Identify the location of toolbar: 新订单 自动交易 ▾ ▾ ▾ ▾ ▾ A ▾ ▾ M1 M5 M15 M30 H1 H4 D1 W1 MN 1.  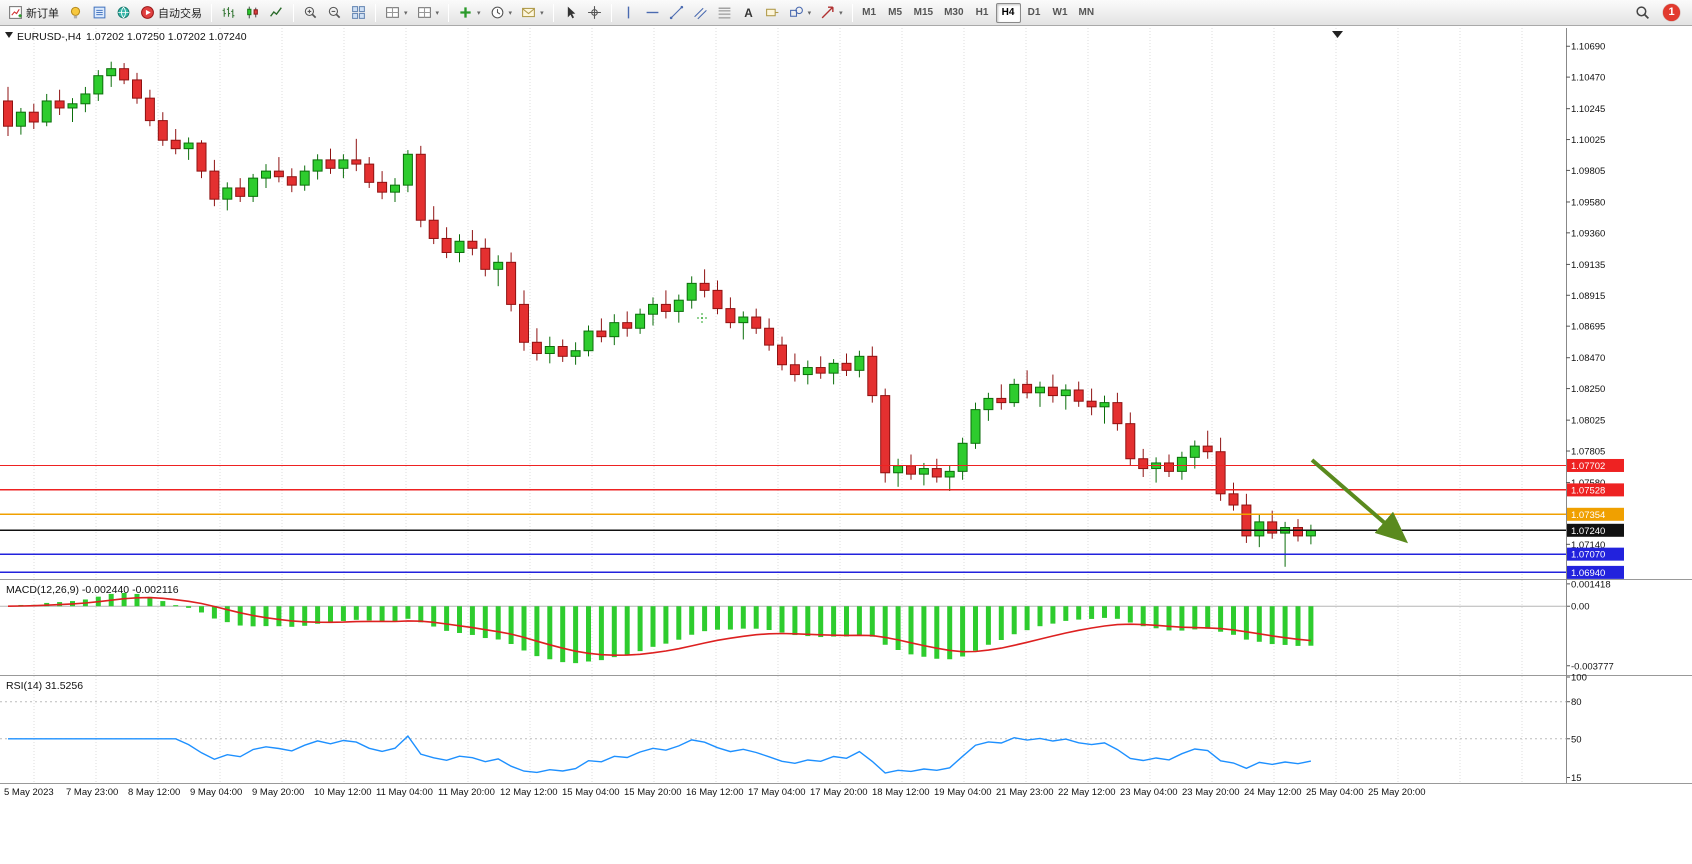
(846, 13).